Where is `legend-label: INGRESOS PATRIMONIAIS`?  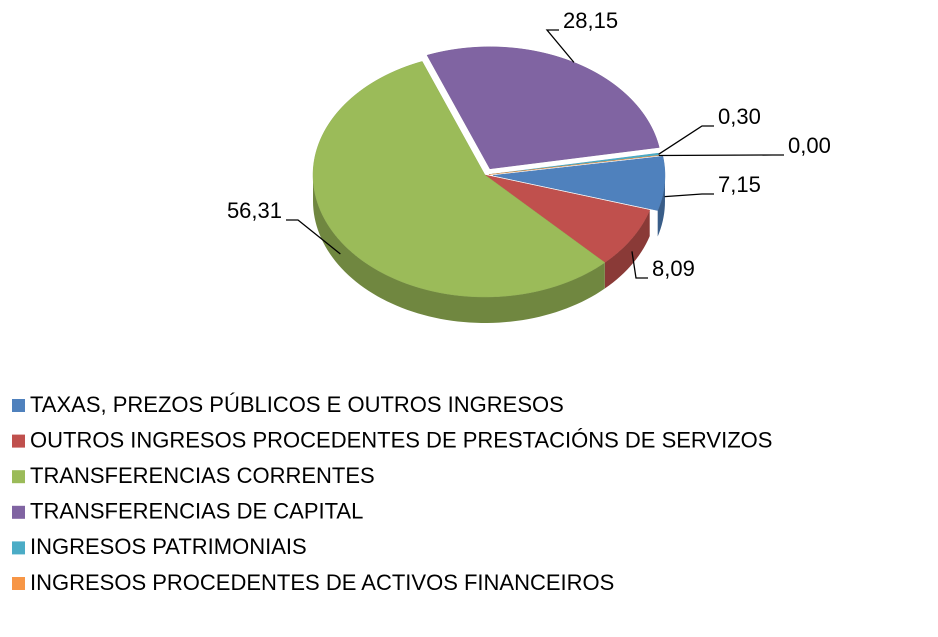 legend-label: INGRESOS PATRIMONIAIS is located at coordinates (168, 546).